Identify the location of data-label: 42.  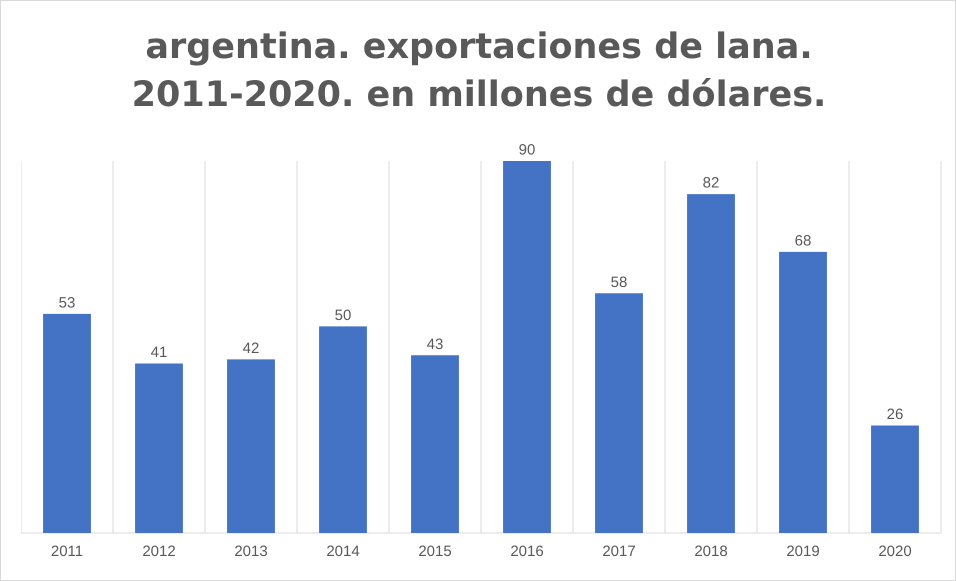
(251, 349).